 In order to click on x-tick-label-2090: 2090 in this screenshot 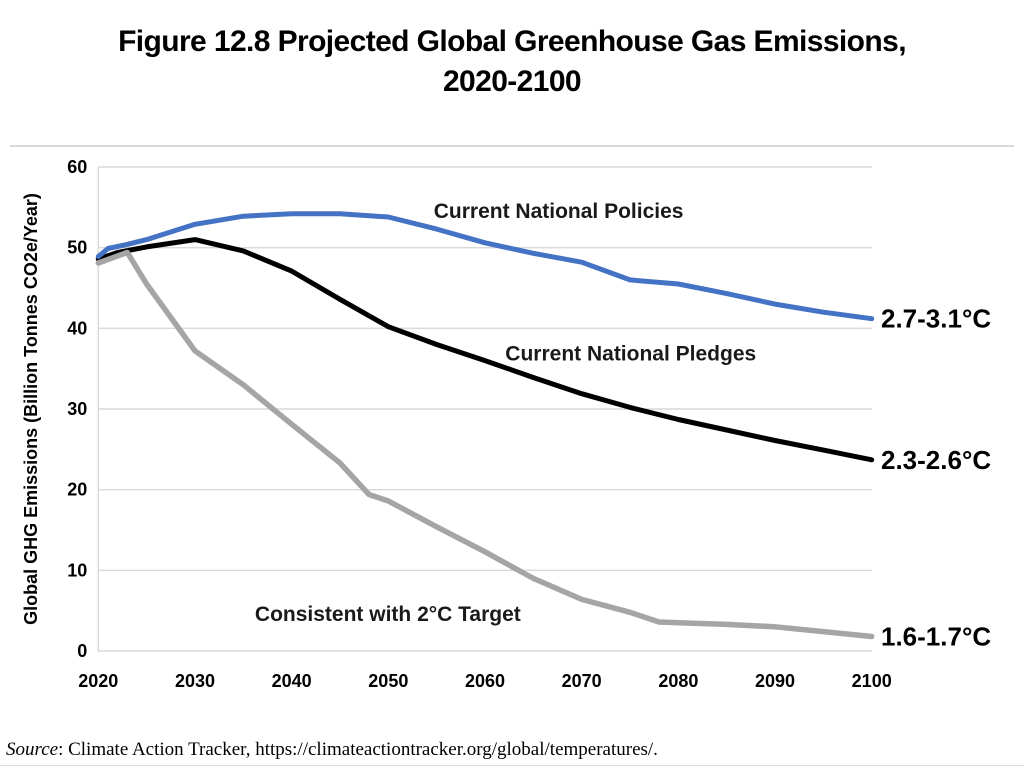, I will do `click(775, 681)`.